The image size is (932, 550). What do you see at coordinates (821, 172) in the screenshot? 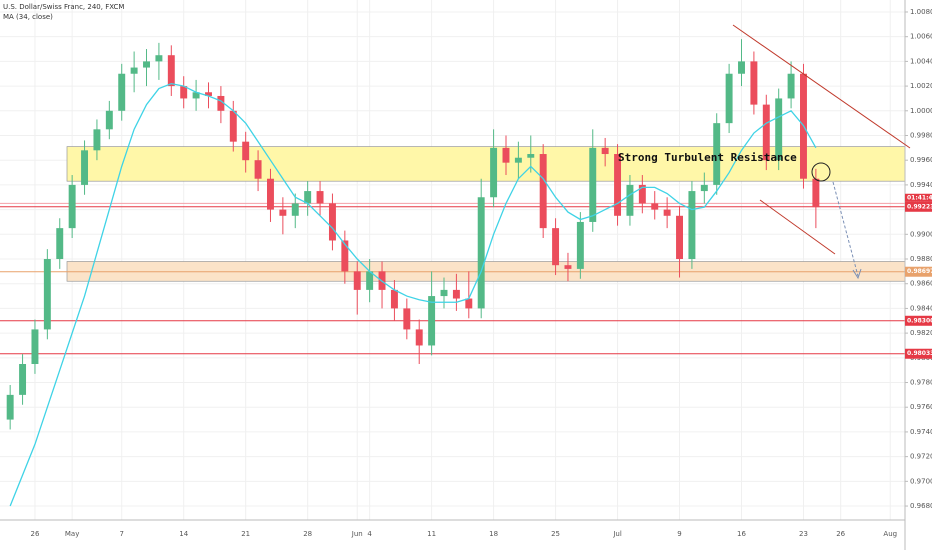
I see `highlight-circle` at bounding box center [821, 172].